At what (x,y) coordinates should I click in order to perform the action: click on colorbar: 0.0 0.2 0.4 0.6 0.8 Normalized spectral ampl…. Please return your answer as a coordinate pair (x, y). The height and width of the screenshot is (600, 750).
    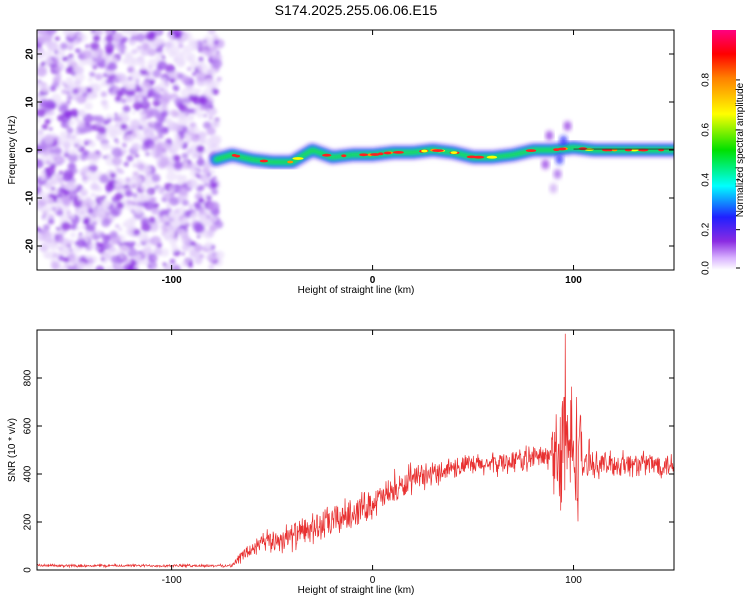
    Looking at the image, I should click on (723, 152).